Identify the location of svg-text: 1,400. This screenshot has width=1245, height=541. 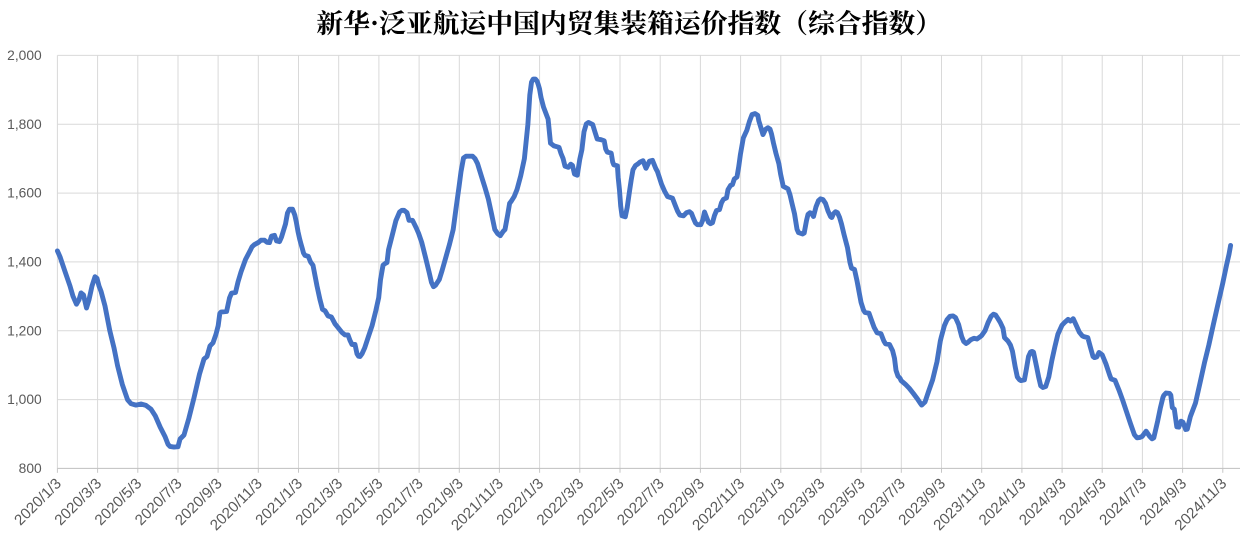
(24, 262).